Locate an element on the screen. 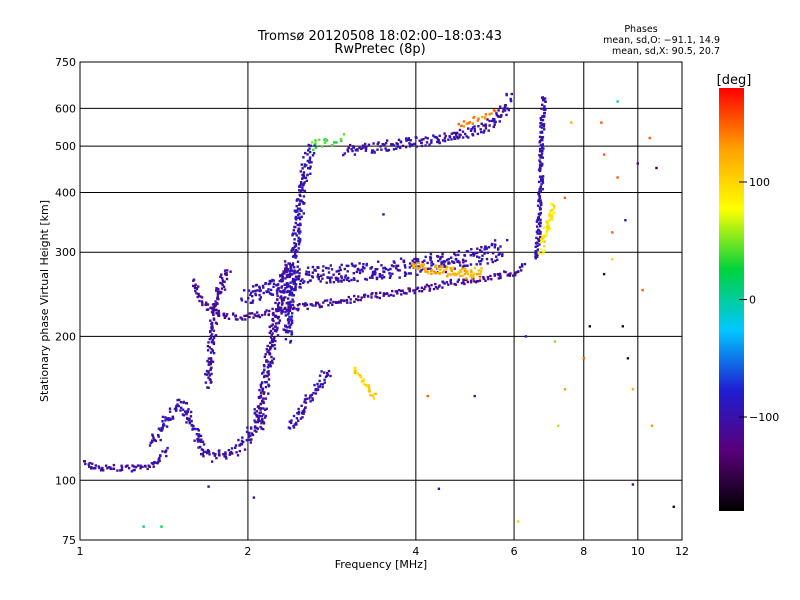  chart-subtitle: RwPretec (8p) is located at coordinates (379, 49).